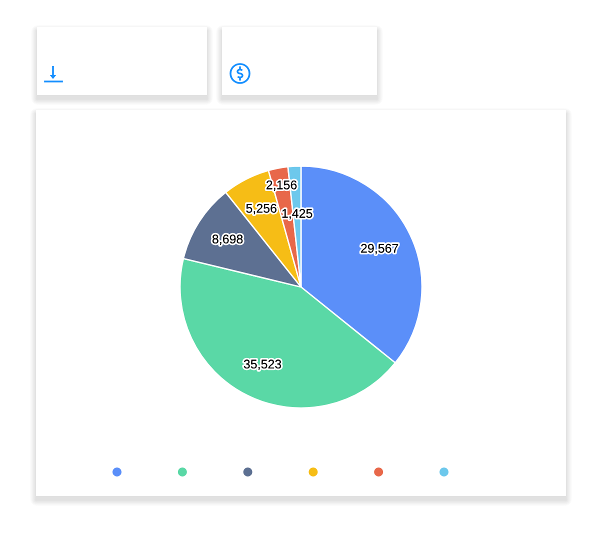 The width and height of the screenshot is (602, 542). Describe the element at coordinates (379, 249) in the screenshot. I see `data-label: 29,567` at that location.